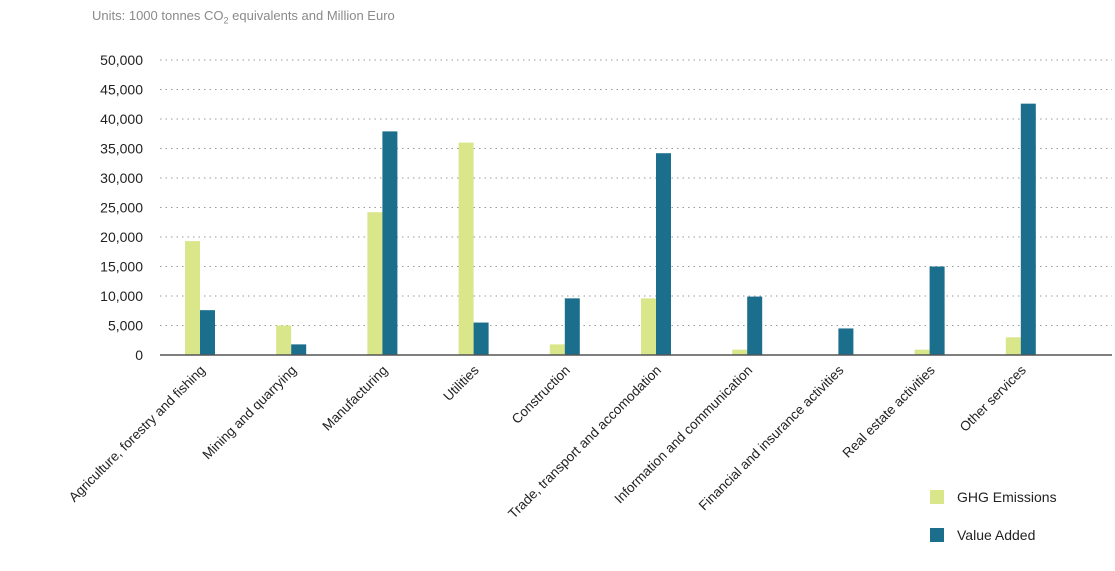  What do you see at coordinates (137, 434) in the screenshot?
I see `x-tick-label: Agriculture, forestry and fishing` at bounding box center [137, 434].